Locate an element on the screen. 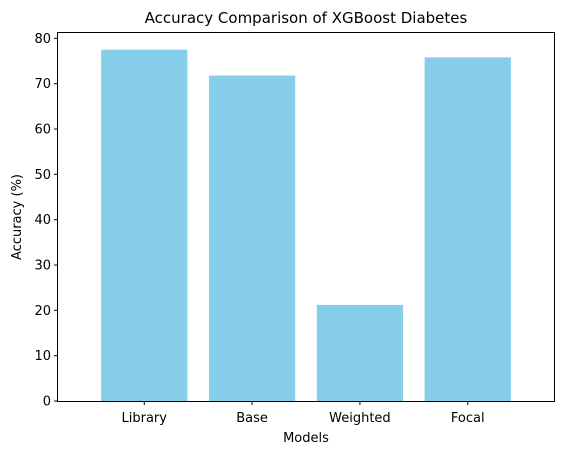 The height and width of the screenshot is (459, 562). x-tick-label: Base is located at coordinates (252, 418).